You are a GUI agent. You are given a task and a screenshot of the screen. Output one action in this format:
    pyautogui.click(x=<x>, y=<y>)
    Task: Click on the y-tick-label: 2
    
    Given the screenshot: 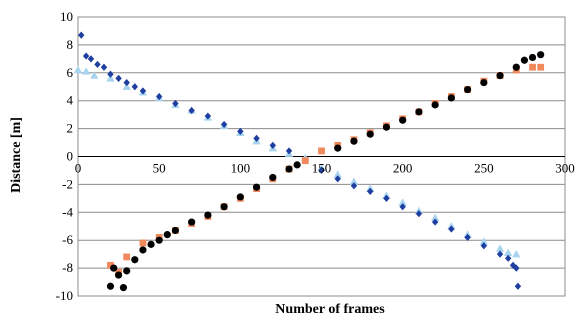 What is the action you would take?
    pyautogui.click(x=70, y=128)
    